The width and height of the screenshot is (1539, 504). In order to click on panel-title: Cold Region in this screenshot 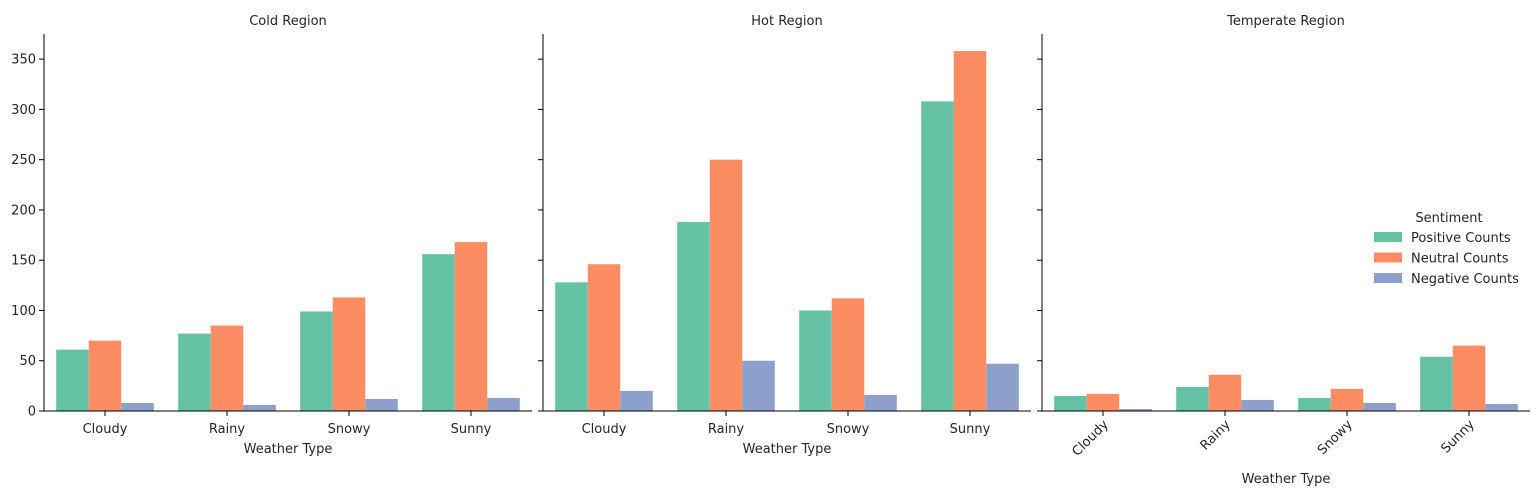, I will do `click(288, 21)`.